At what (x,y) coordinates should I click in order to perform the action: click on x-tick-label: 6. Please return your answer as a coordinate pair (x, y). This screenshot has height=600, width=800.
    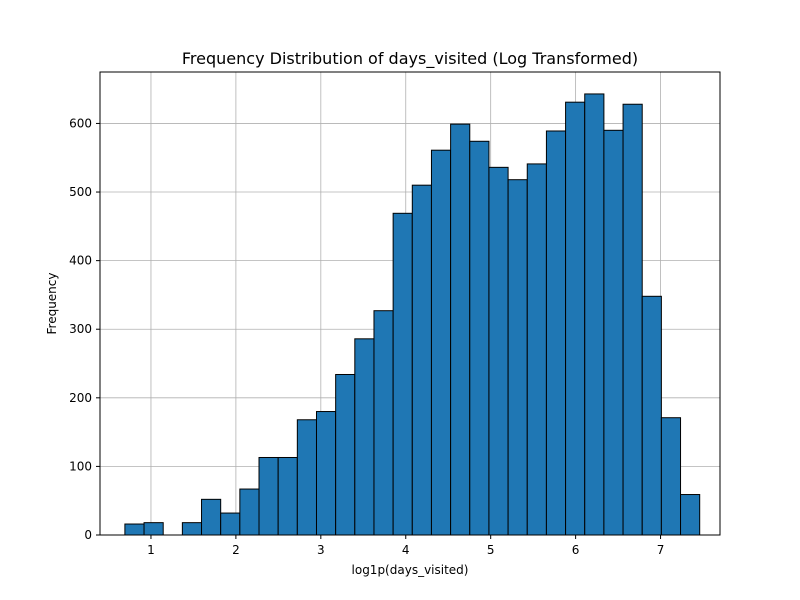
    Looking at the image, I should click on (576, 550).